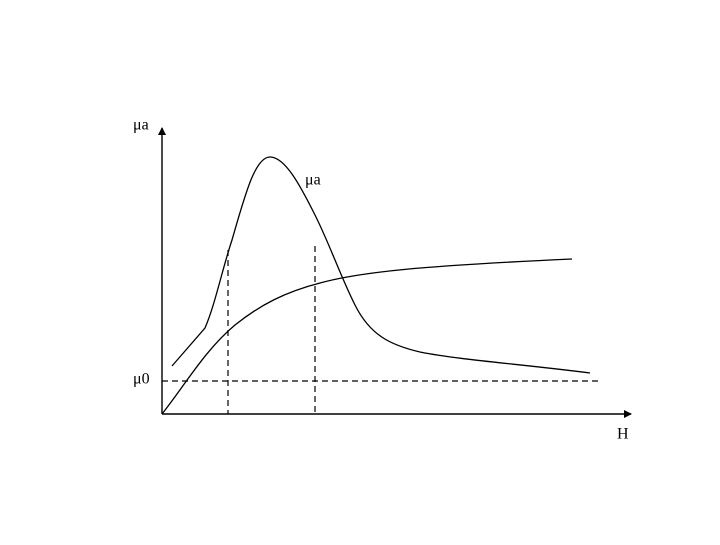 The height and width of the screenshot is (545, 720). What do you see at coordinates (141, 379) in the screenshot?
I see `baseline-label: μ0` at bounding box center [141, 379].